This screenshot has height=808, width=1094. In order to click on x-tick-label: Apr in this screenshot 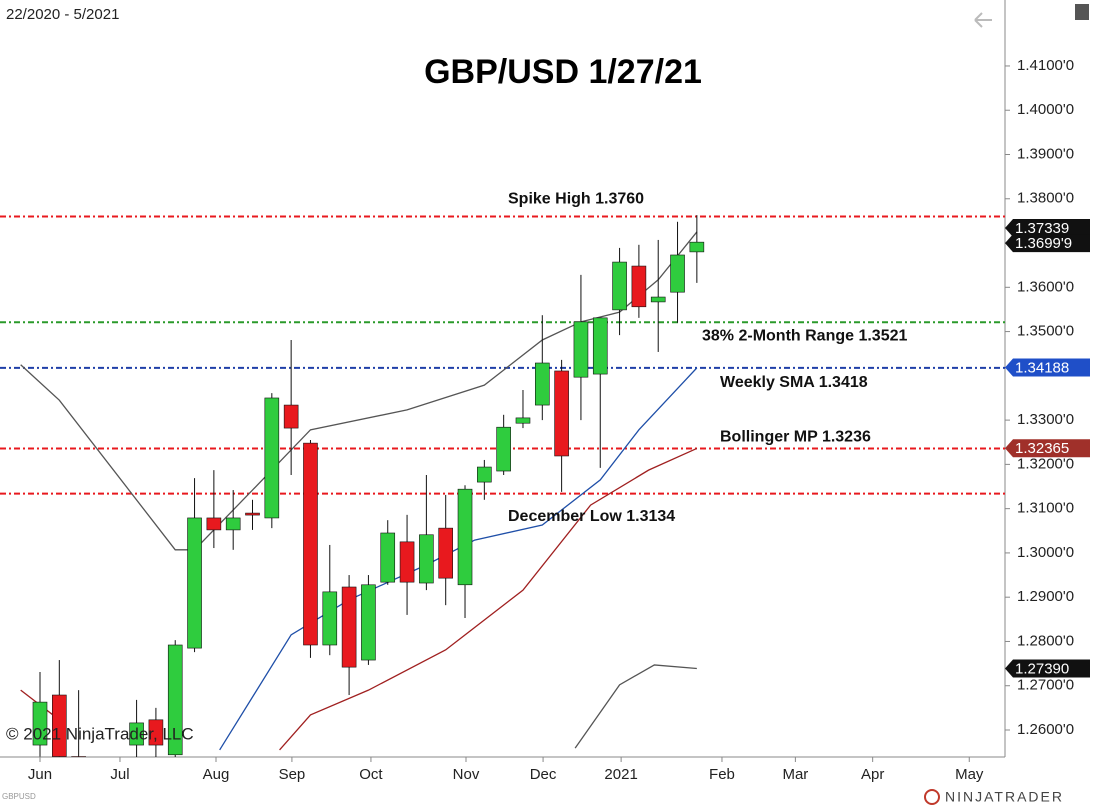, I will do `click(872, 774)`.